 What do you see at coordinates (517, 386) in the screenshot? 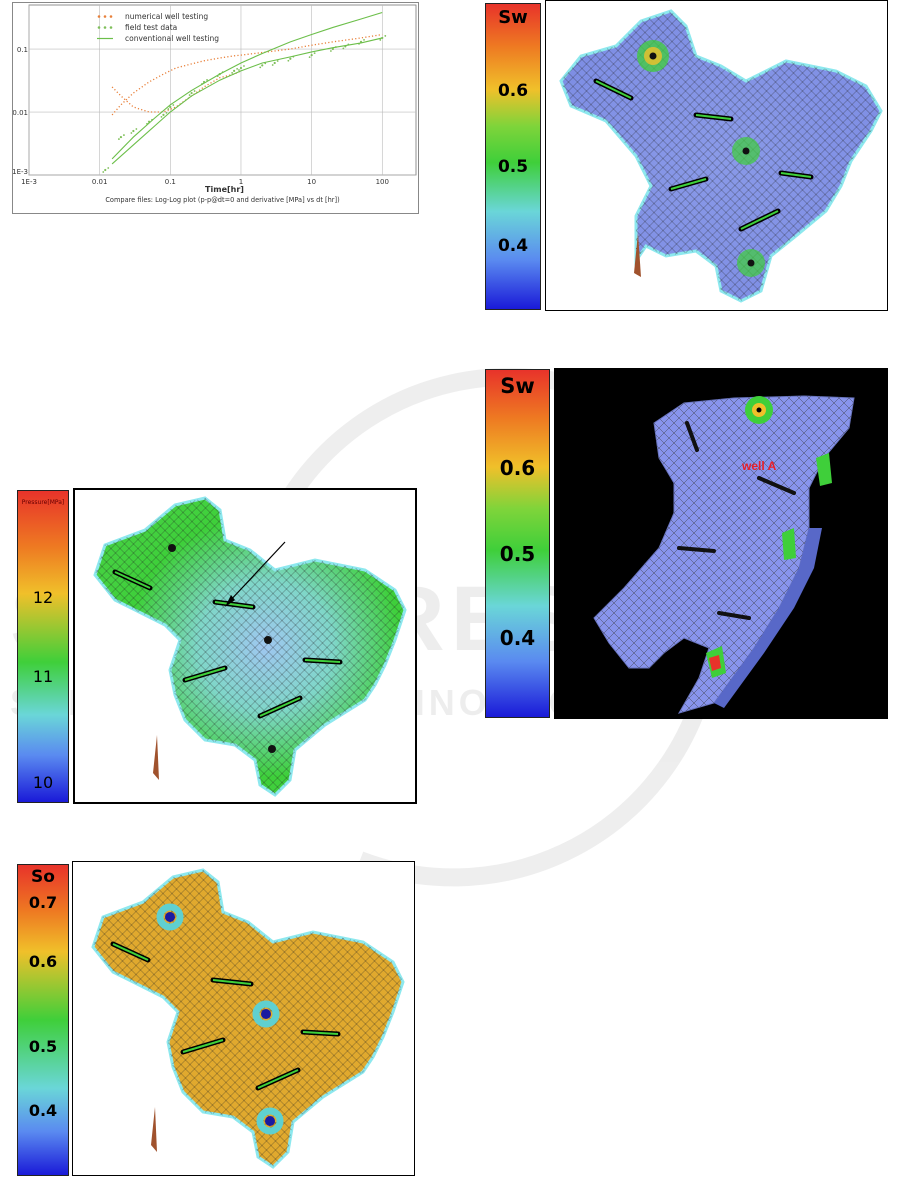
I see `sw-3d-colorbar-title: Sw` at bounding box center [517, 386].